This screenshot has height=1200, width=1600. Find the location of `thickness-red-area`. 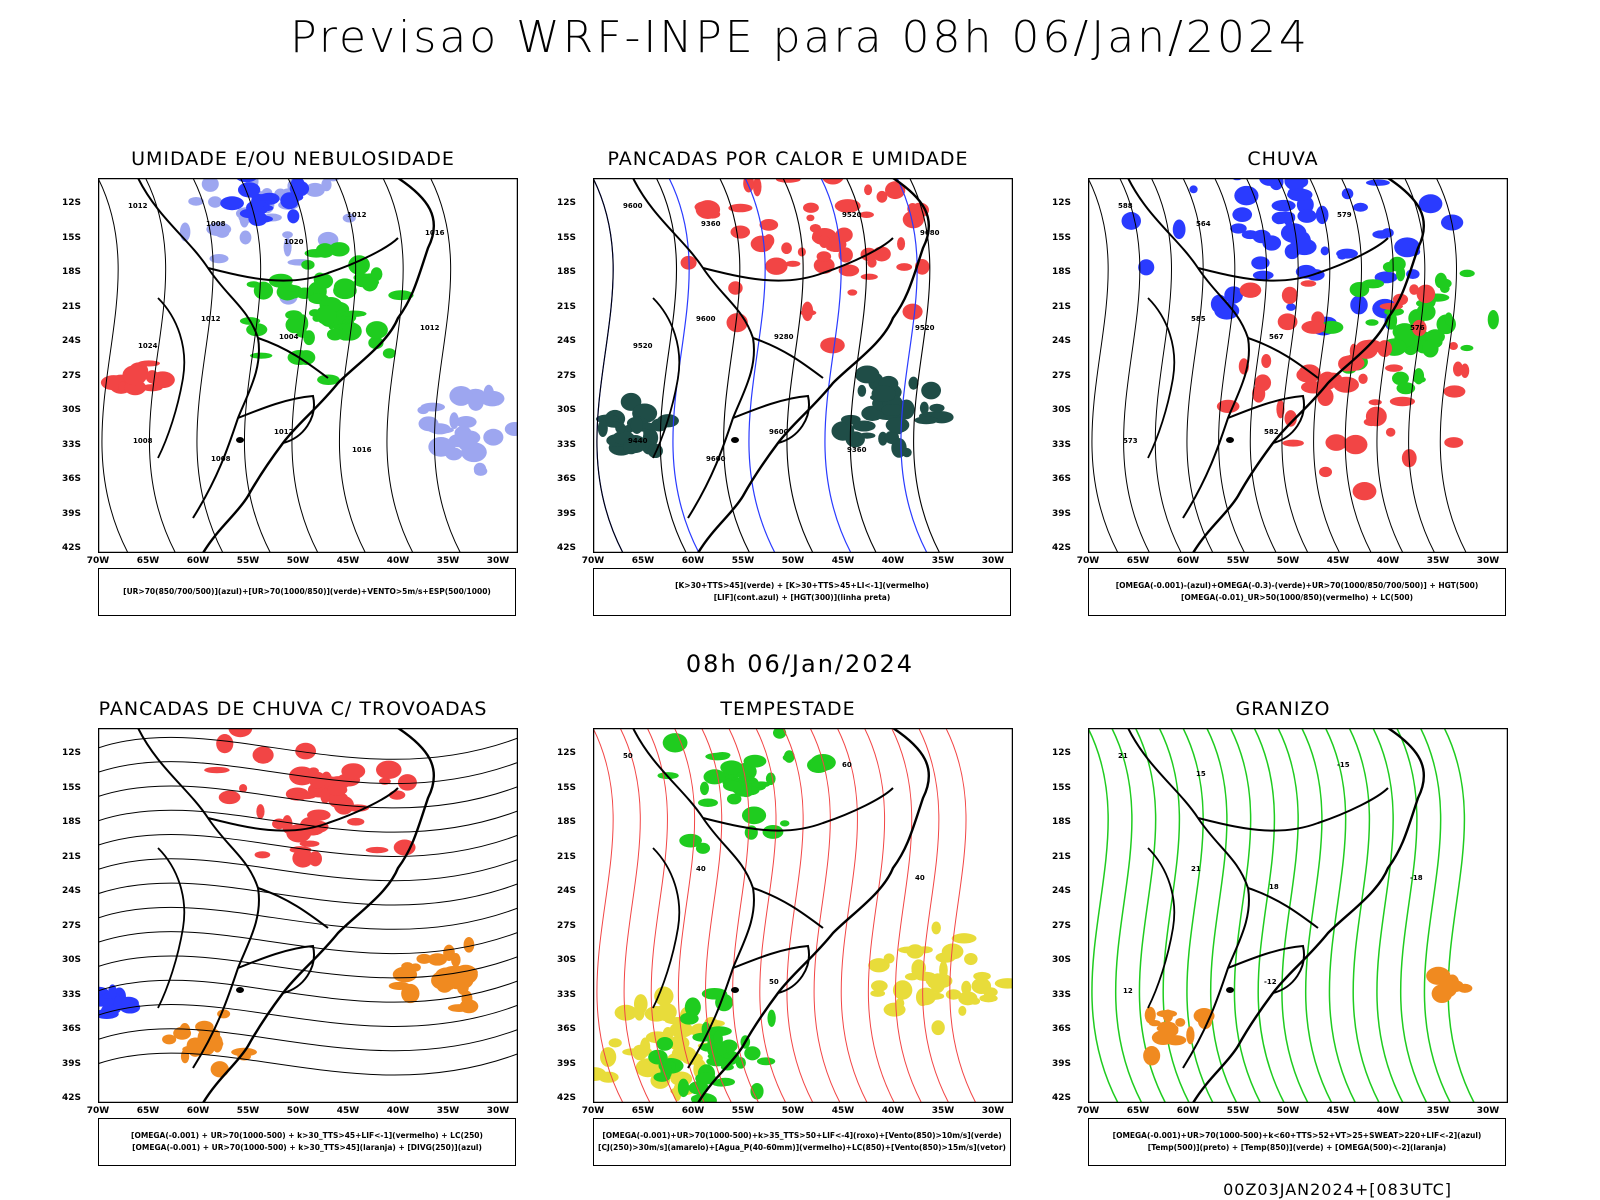

thickness-red-area is located at coordinates (148, 363).